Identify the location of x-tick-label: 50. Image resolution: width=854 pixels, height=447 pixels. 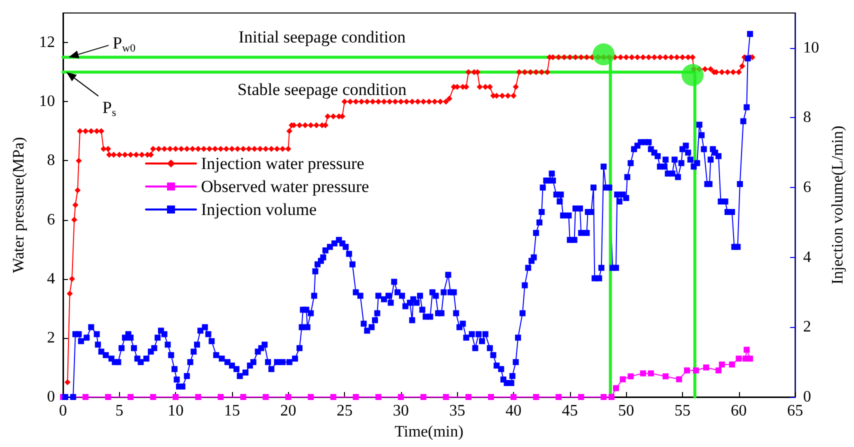
(626, 411).